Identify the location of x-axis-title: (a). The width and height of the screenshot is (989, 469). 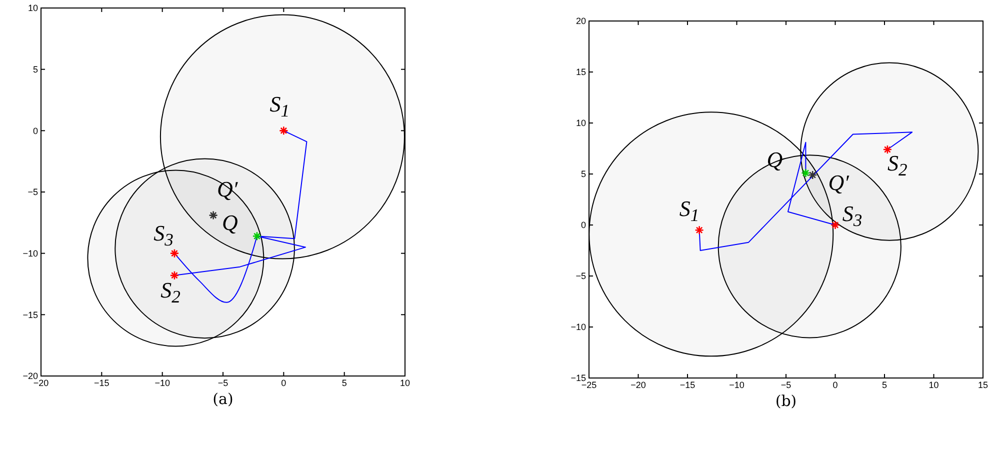
(223, 399).